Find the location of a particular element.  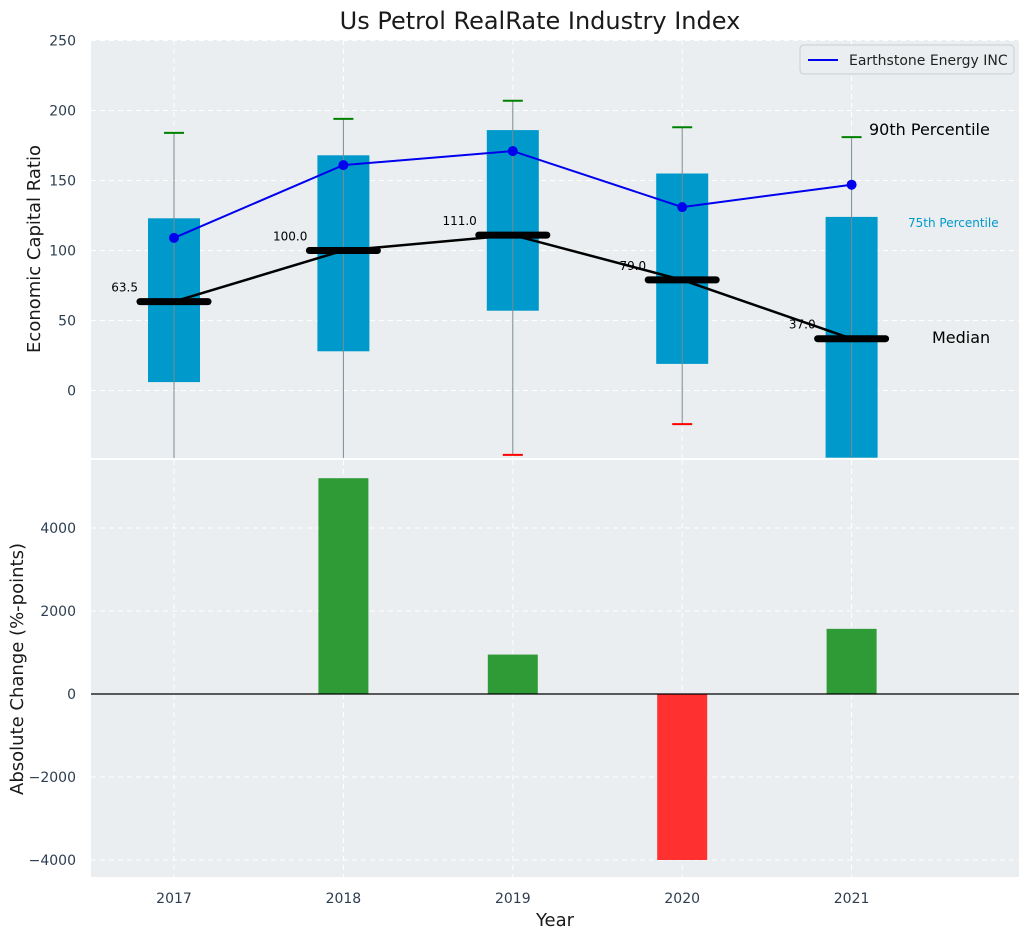

top-y-tick-label: 200 is located at coordinates (62, 112).